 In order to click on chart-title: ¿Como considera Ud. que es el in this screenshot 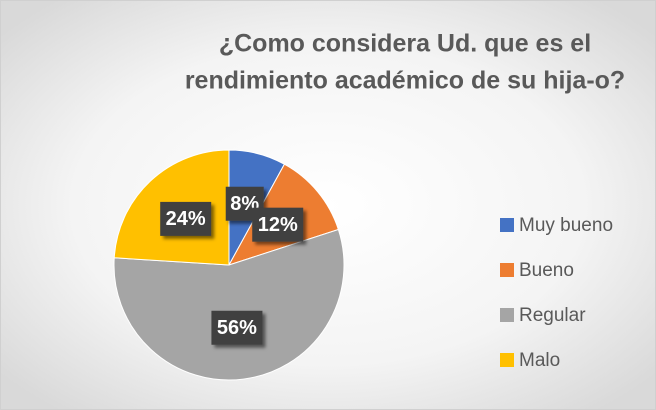, I will do `click(405, 44)`.